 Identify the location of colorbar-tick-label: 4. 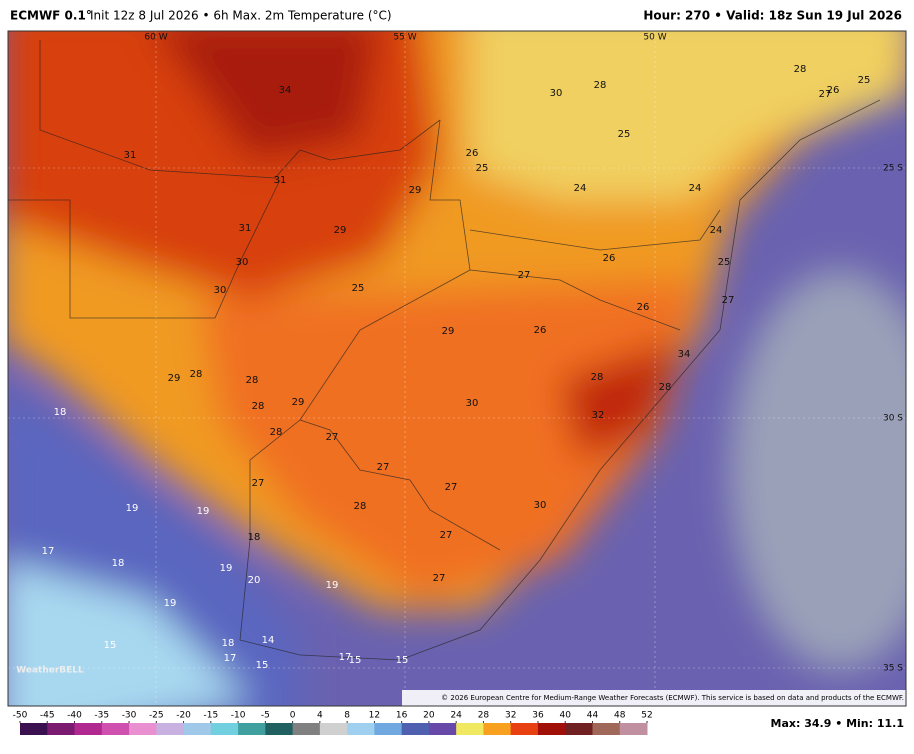
(320, 716).